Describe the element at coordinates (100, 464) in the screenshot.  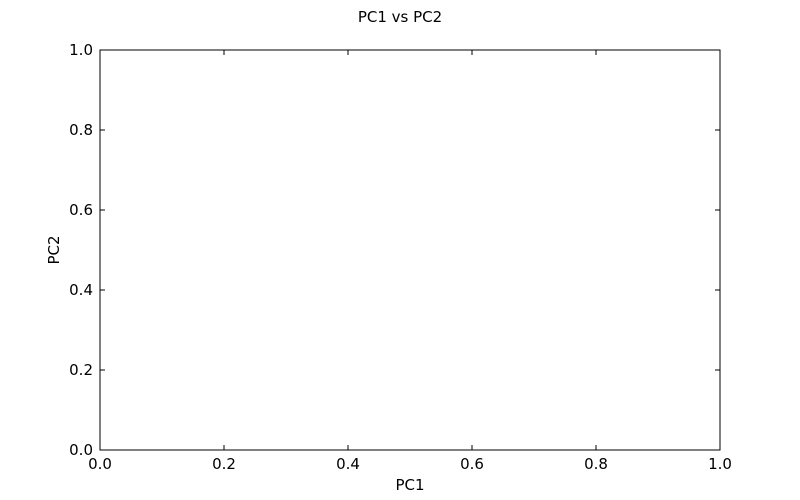
I see `x-tick-label: 0.0` at that location.